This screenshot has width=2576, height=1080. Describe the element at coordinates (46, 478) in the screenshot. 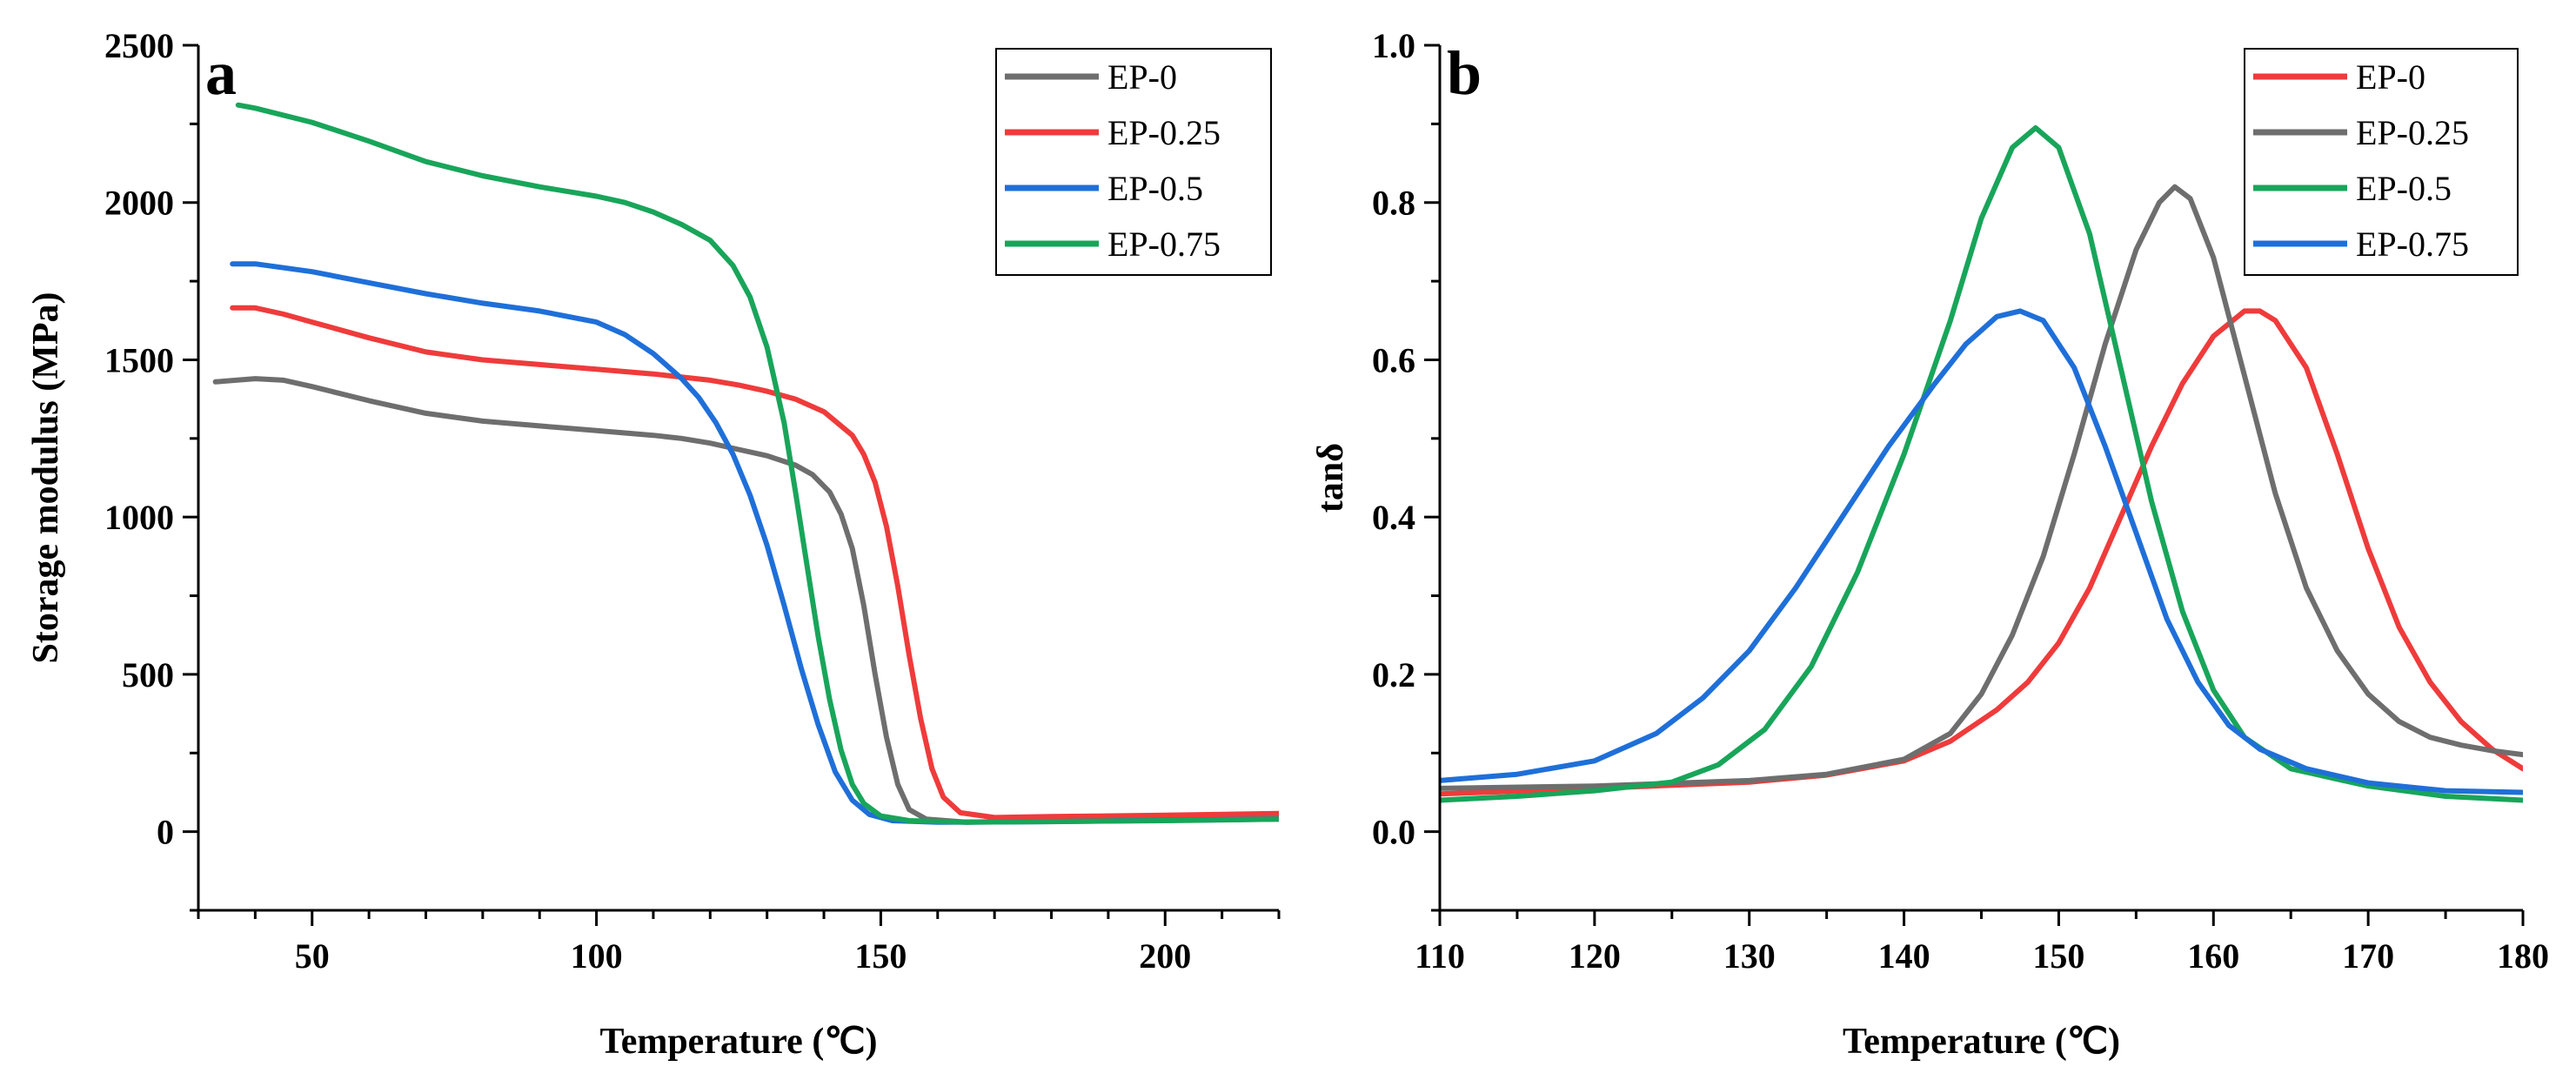

I see `y-axis-title: Storage modulus (MPa)` at that location.